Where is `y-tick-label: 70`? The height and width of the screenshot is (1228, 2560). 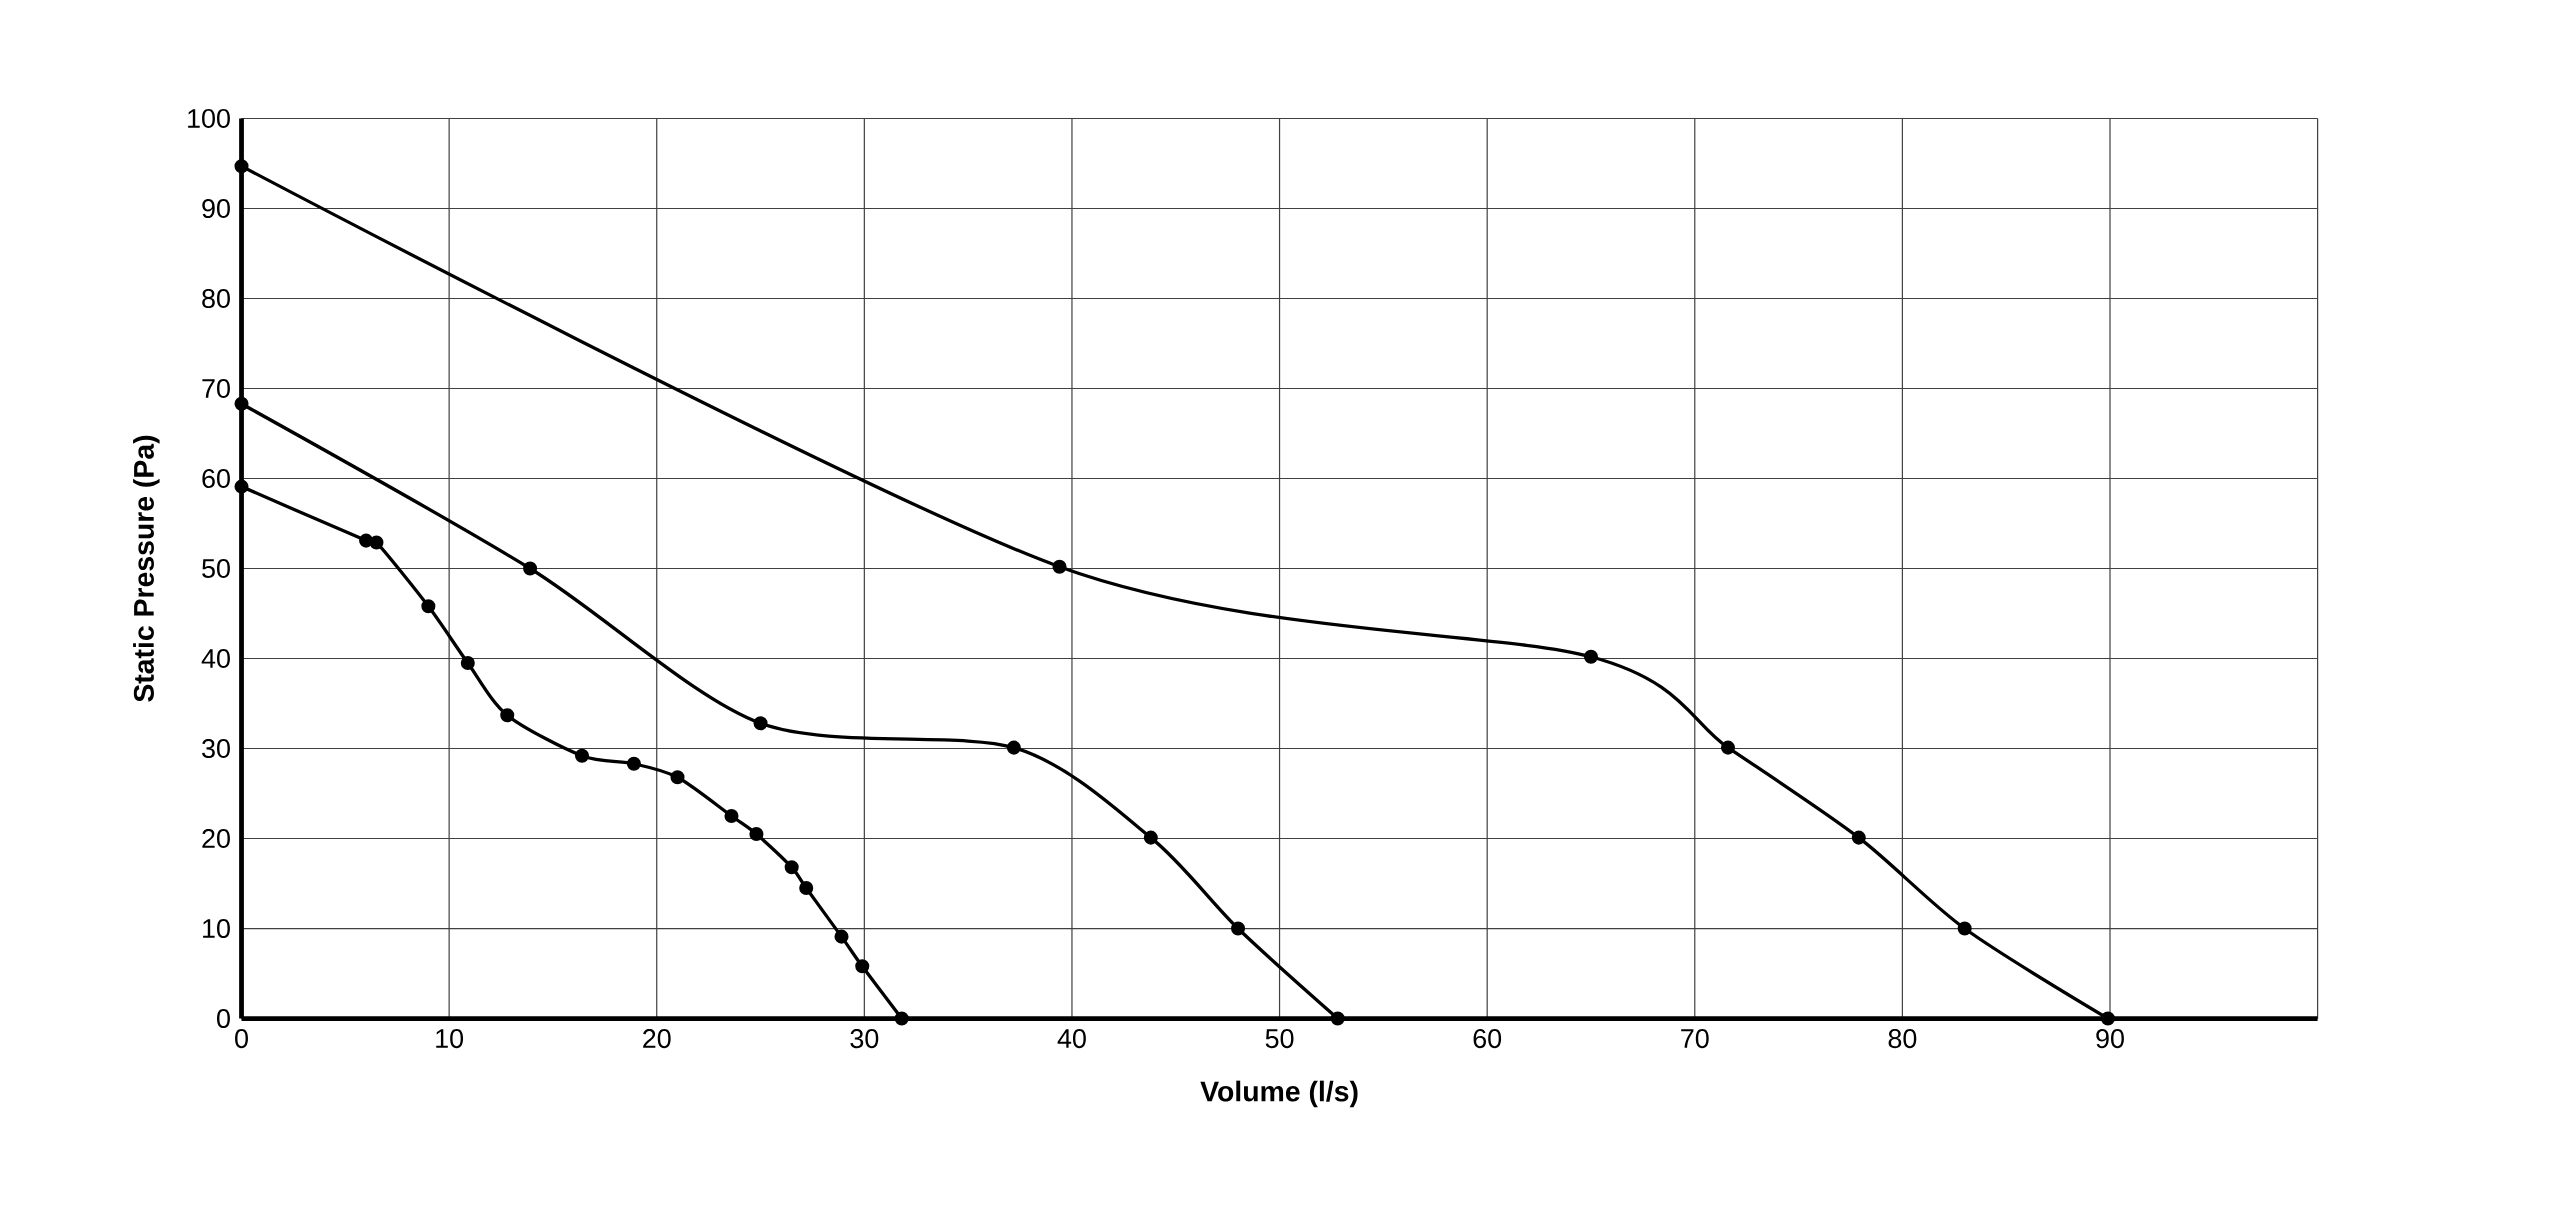
y-tick-label: 70 is located at coordinates (216, 388).